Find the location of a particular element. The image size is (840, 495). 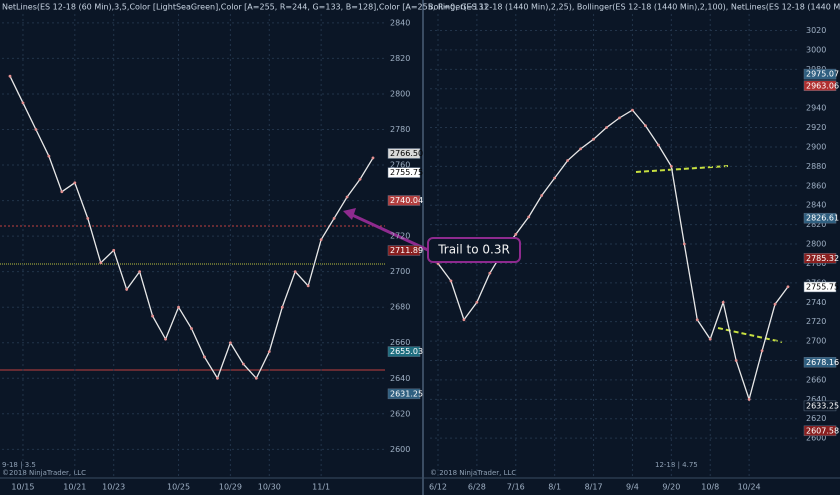

price-label: 2740.04 is located at coordinates (406, 200).